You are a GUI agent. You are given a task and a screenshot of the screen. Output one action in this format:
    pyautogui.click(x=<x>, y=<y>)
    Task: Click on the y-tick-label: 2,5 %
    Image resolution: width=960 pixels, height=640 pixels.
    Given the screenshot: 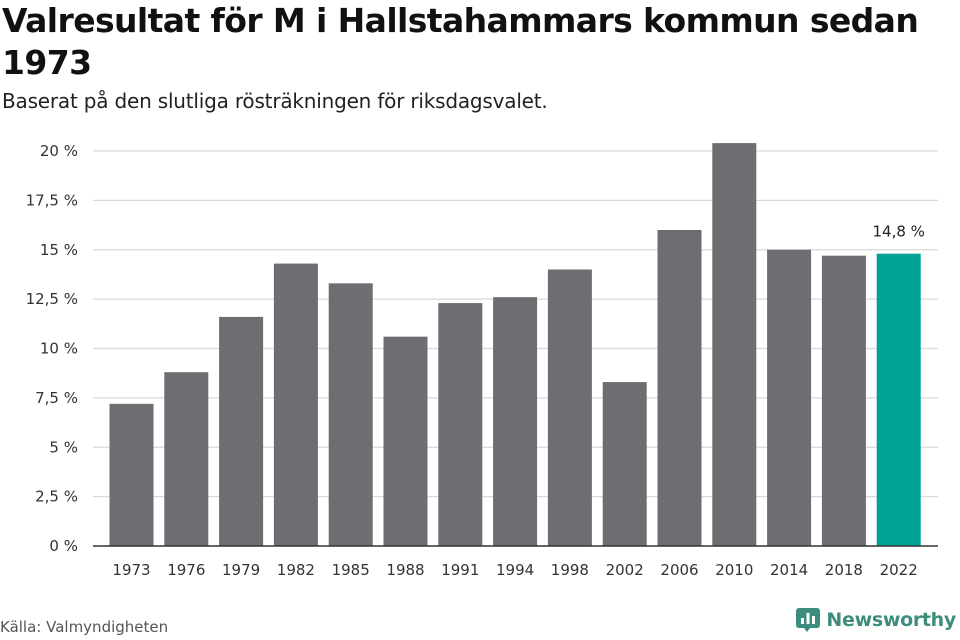 What is the action you would take?
    pyautogui.click(x=56, y=497)
    